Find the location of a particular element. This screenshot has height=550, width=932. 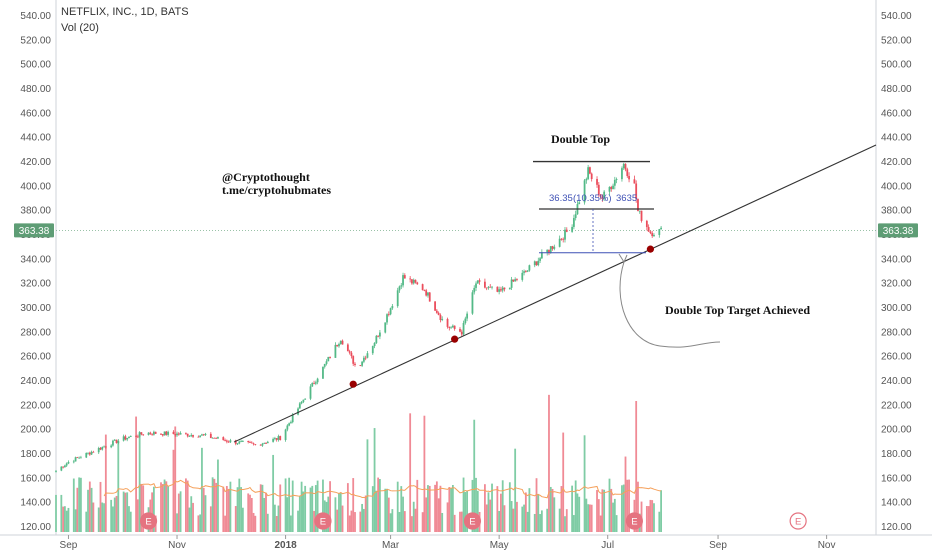

earnings-icon-0: E is located at coordinates (148, 521).